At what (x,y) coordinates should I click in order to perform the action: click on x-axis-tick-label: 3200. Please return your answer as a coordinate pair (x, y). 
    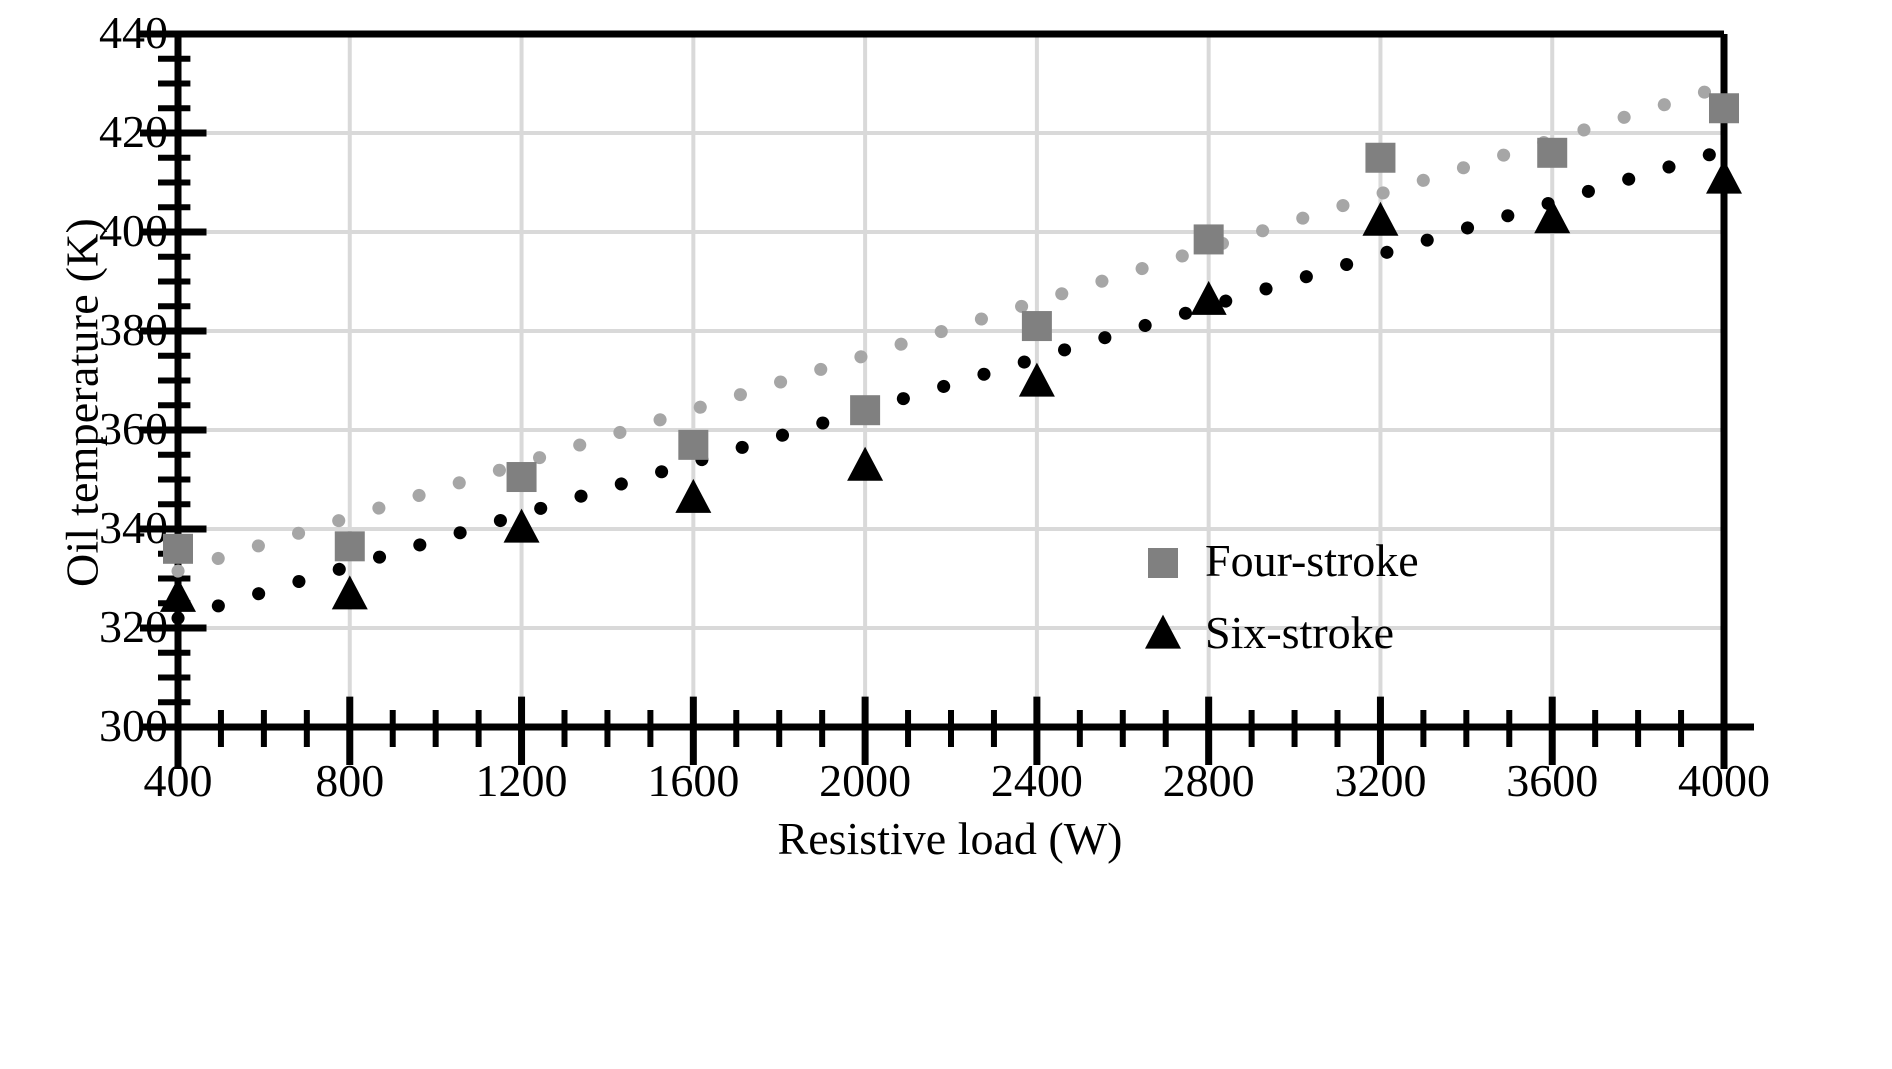
    Looking at the image, I should click on (1380, 780).